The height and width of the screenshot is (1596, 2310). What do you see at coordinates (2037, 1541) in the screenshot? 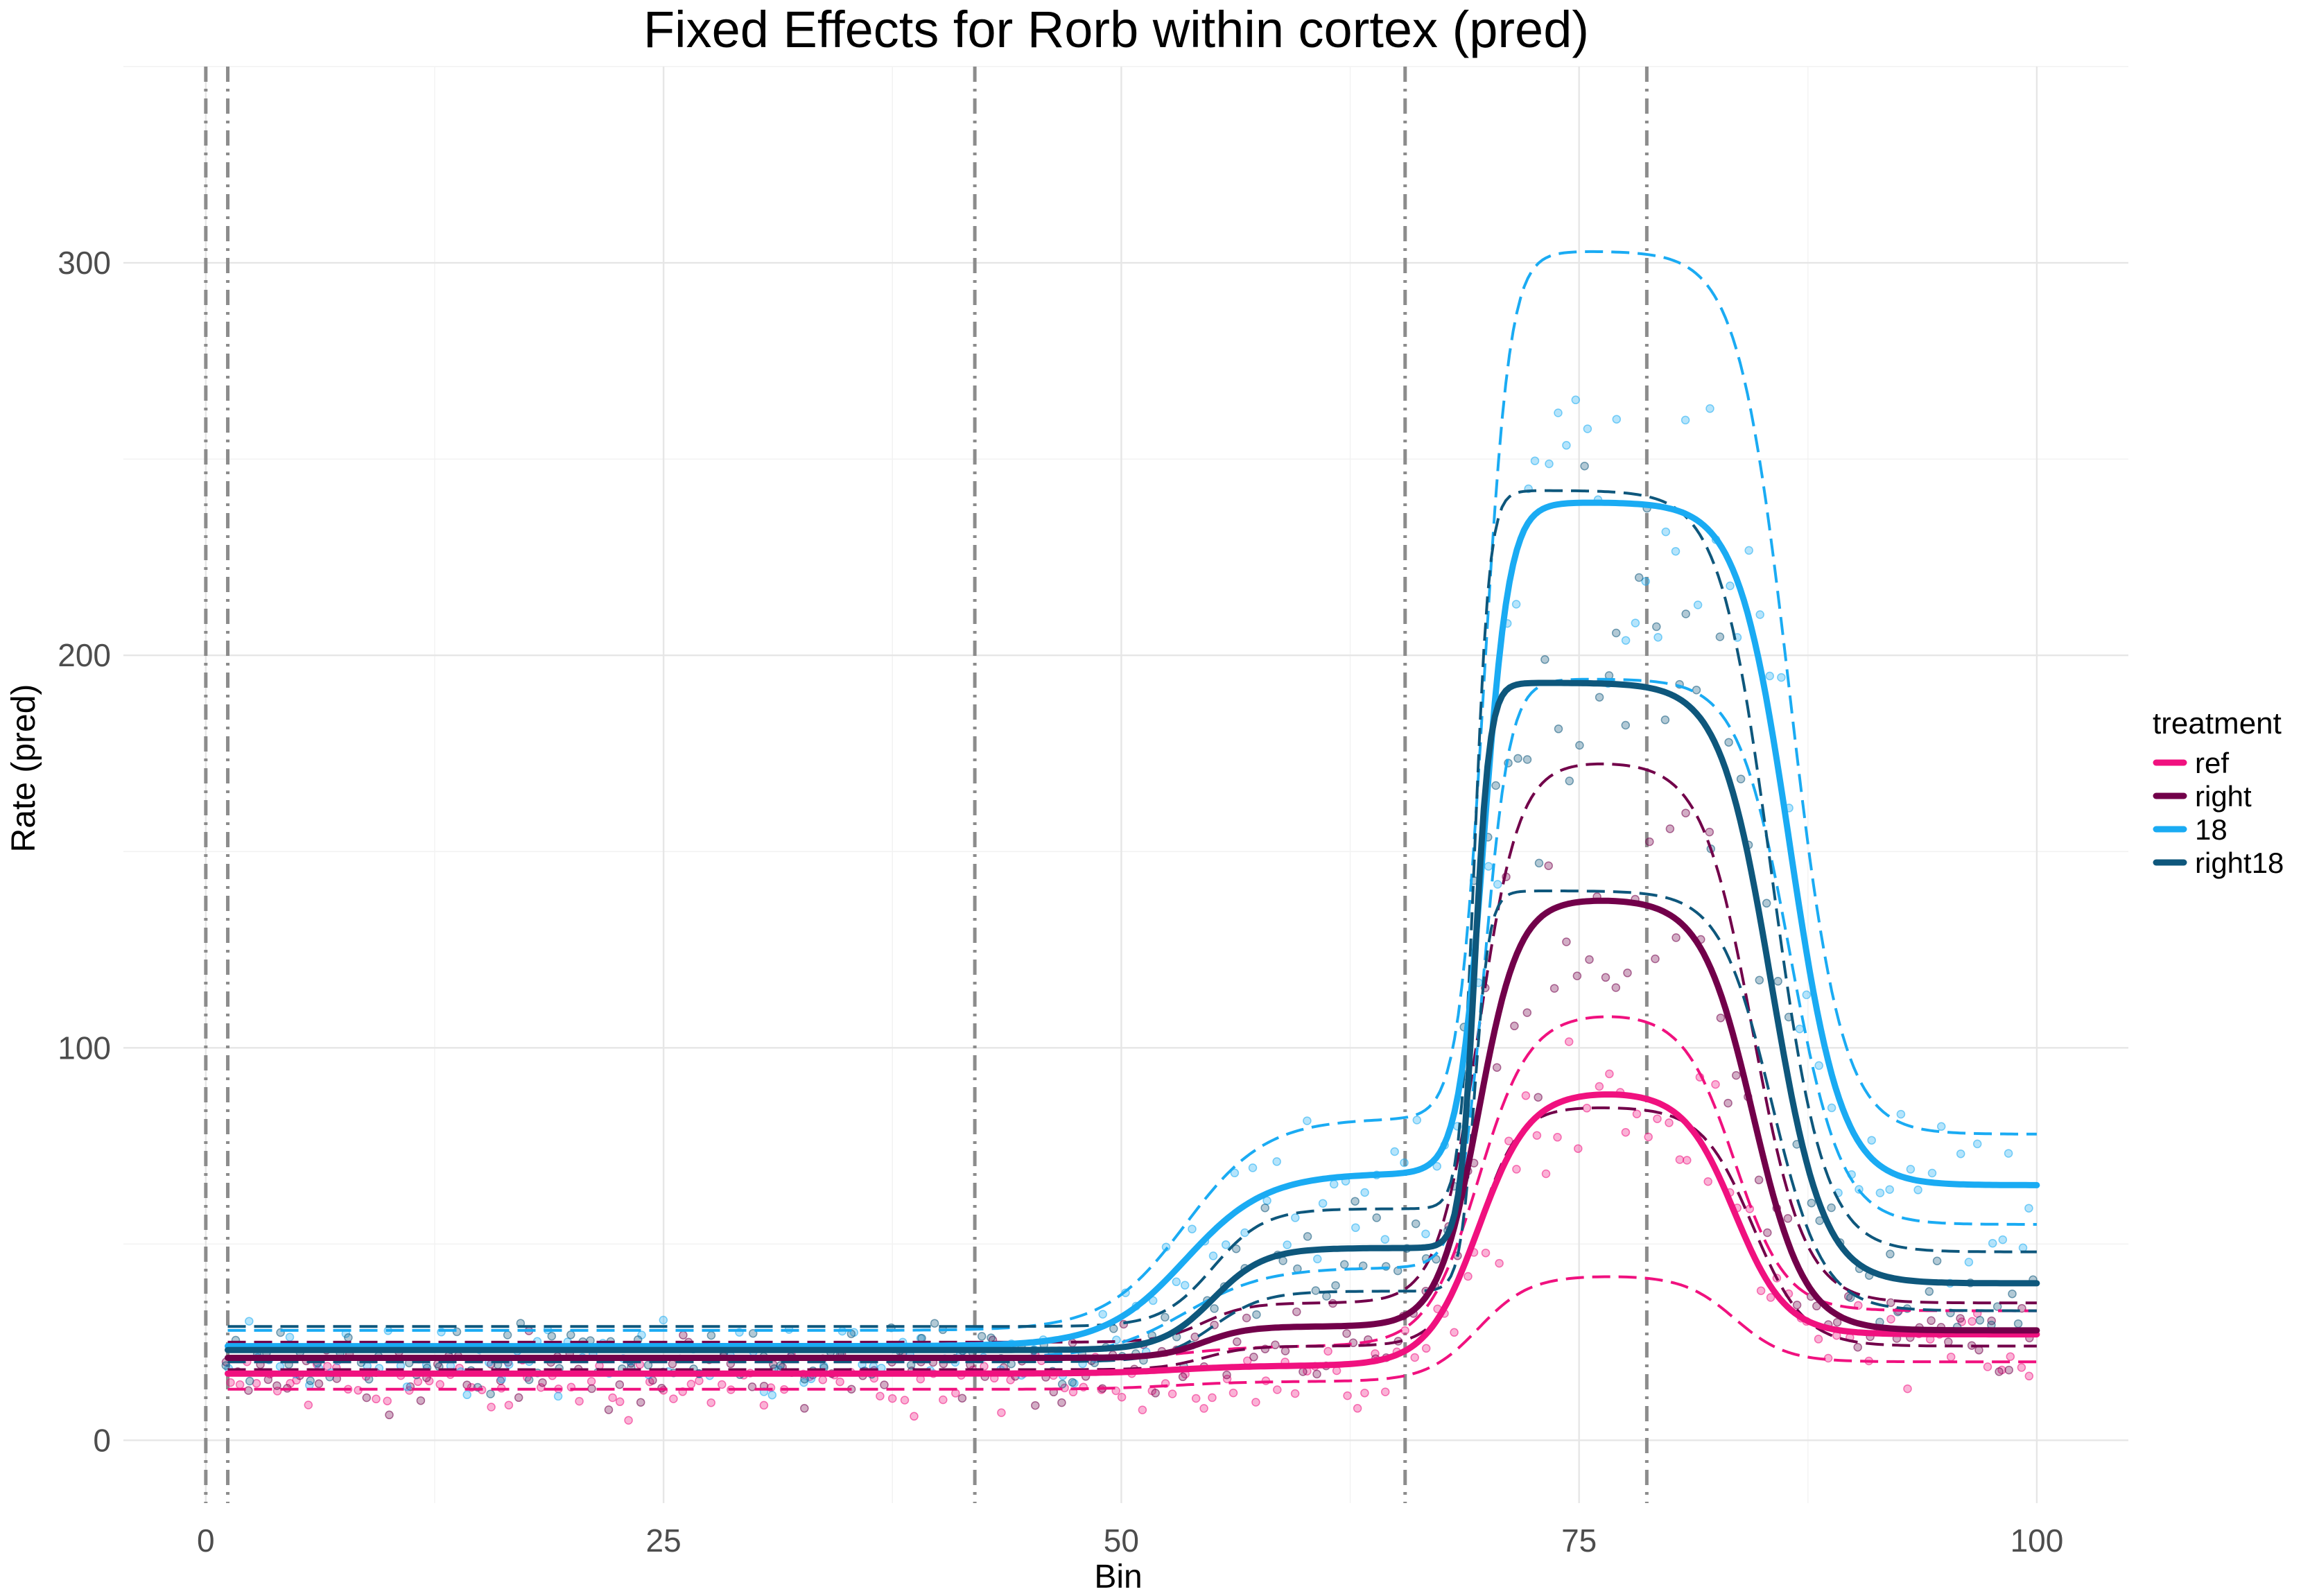
I see `x-tick-label: 100` at bounding box center [2037, 1541].